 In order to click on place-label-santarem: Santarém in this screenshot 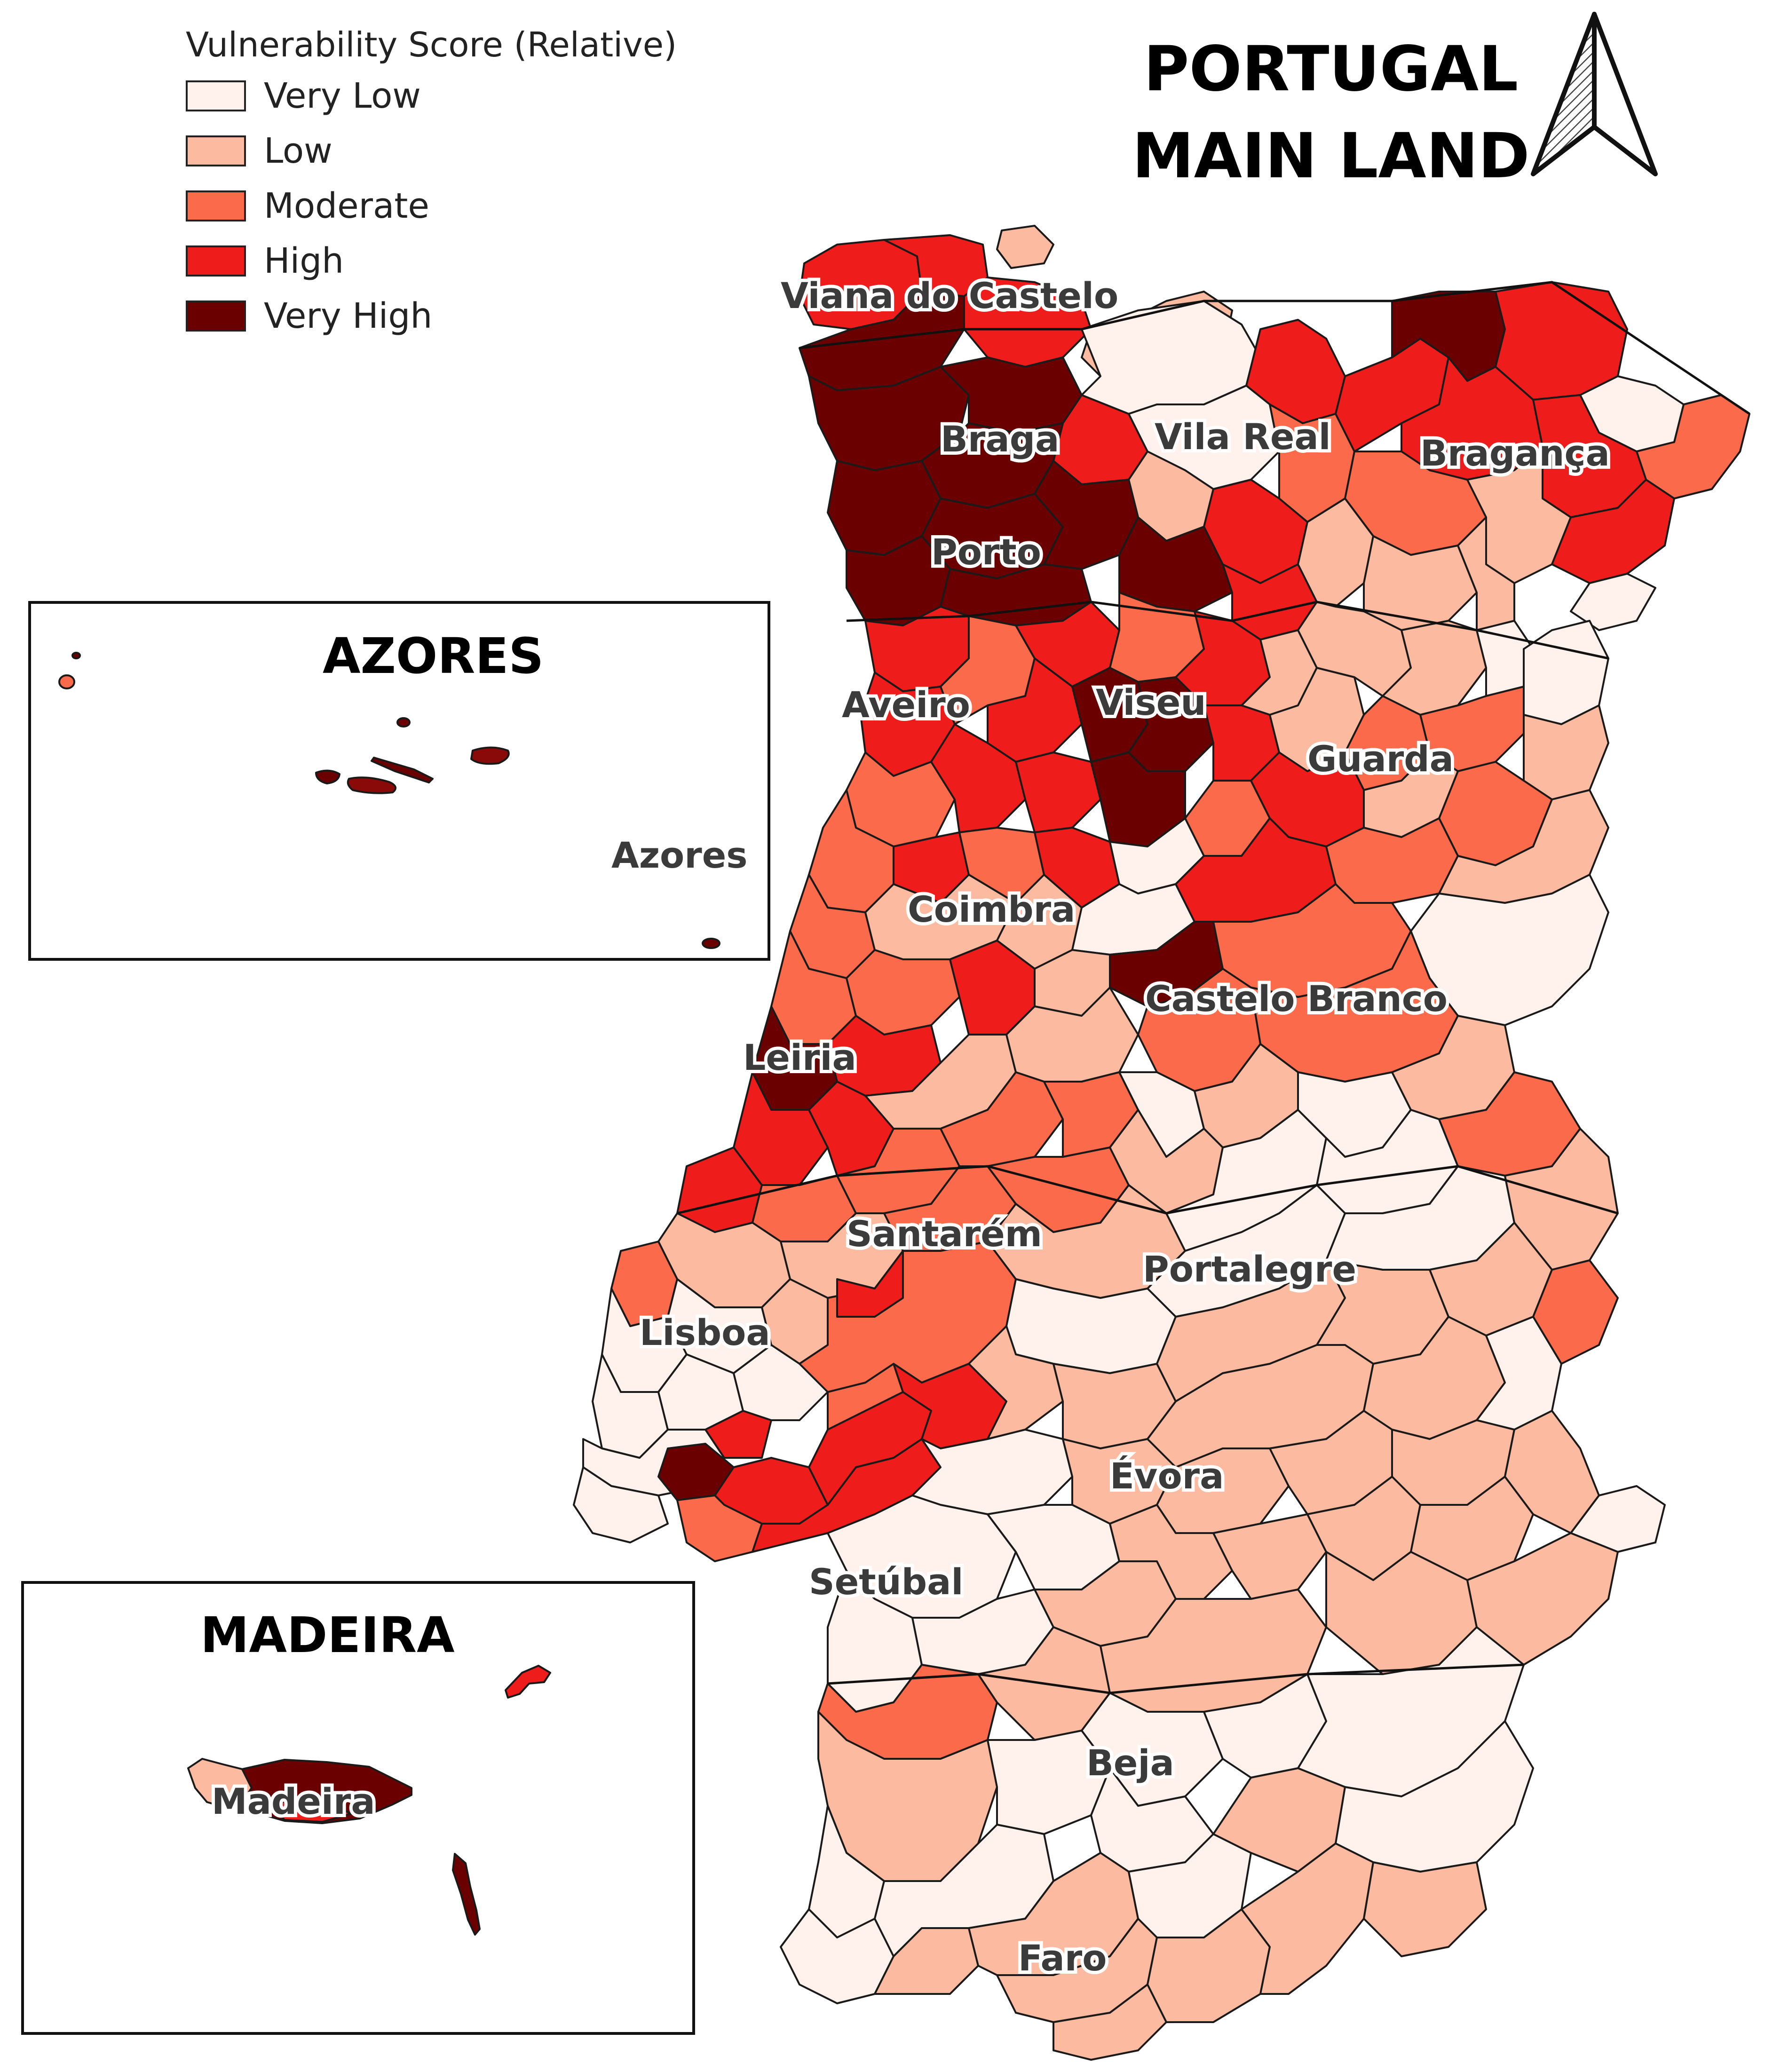, I will do `click(944, 1234)`.